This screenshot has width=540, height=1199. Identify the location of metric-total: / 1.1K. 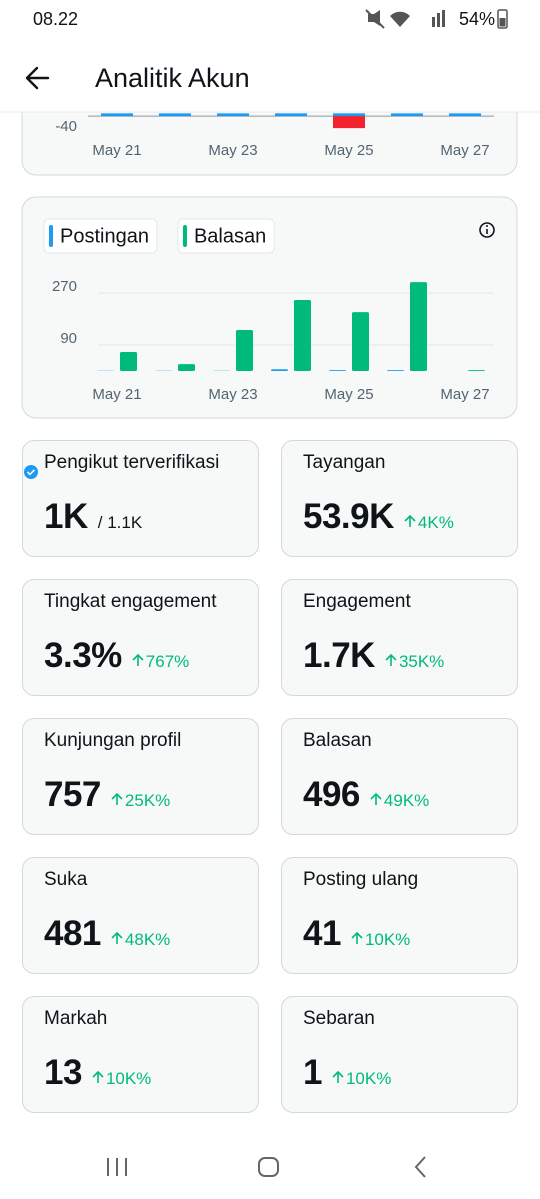
(120, 522).